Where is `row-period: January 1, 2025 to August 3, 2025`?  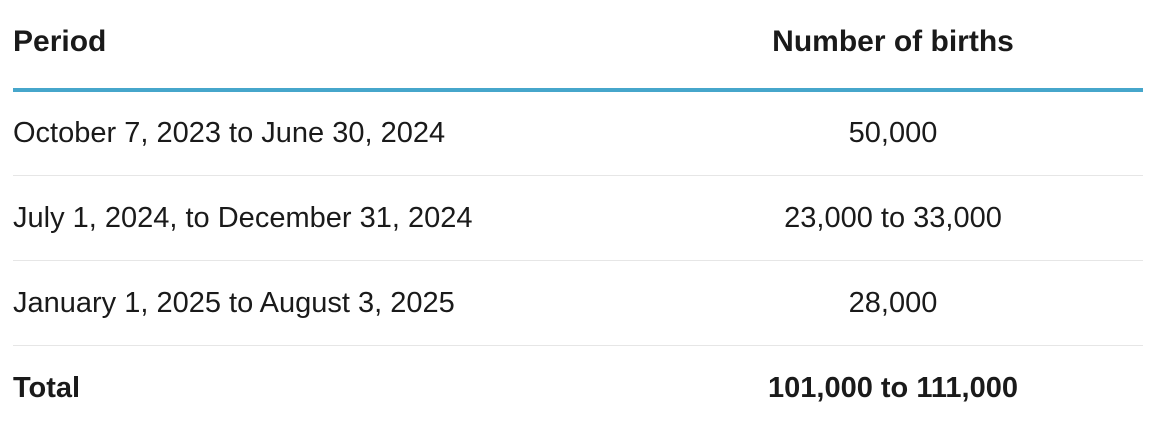
row-period: January 1, 2025 to August 3, 2025 is located at coordinates (234, 302).